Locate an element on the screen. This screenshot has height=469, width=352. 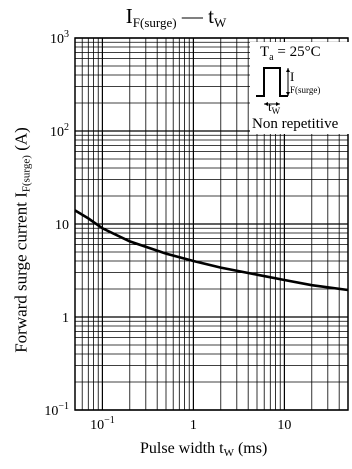
chart-title: IF(surge) — tW is located at coordinates (176, 17).